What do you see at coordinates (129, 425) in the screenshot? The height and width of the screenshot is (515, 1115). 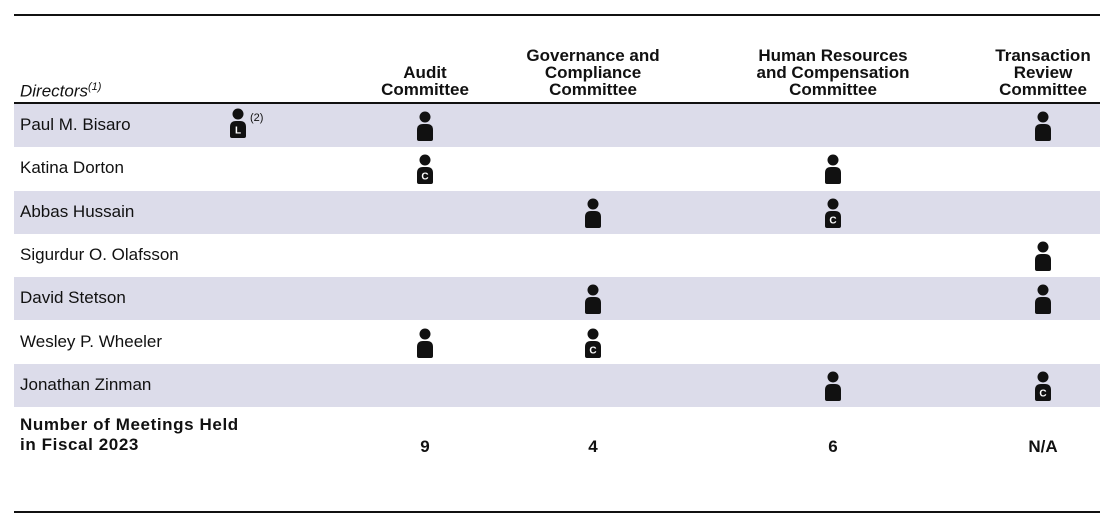 I see `footer-label-line: Number of Meetings Held` at bounding box center [129, 425].